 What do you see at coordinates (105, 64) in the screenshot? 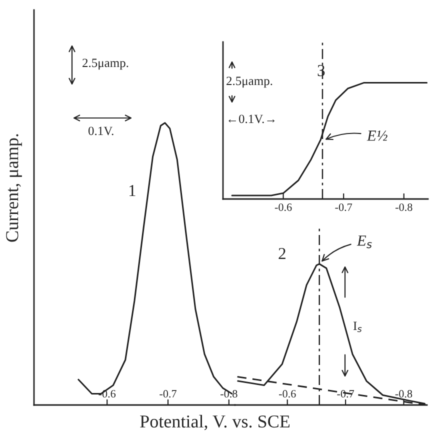
I see `text: 2.5μamp.` at bounding box center [105, 64].